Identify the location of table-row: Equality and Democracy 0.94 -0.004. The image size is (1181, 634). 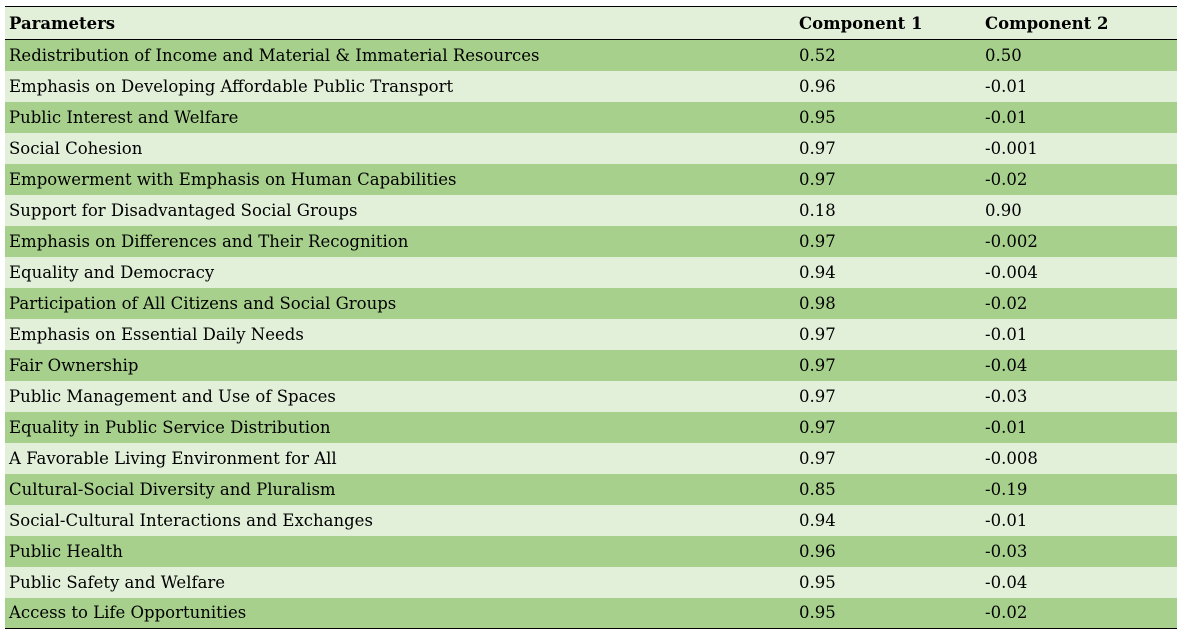
(591, 272).